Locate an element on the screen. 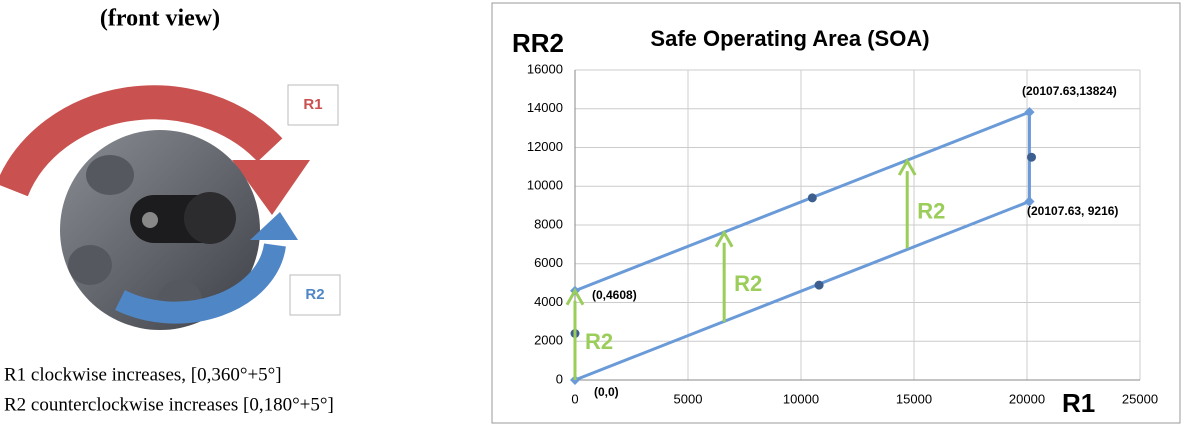 The height and width of the screenshot is (445, 1189). x-tick-label: 0 is located at coordinates (574, 398).